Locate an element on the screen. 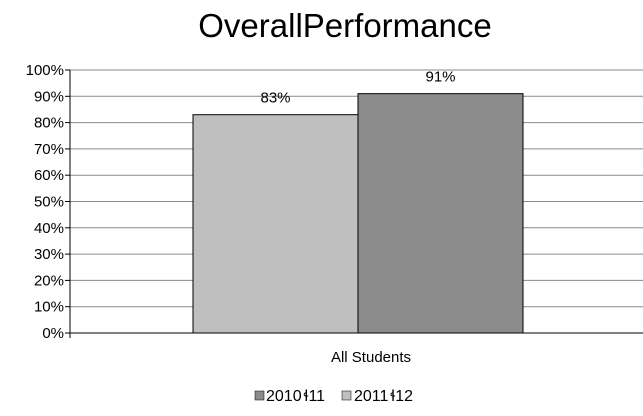 The image size is (643, 416). y-tick-label: 70% is located at coordinates (49, 149).